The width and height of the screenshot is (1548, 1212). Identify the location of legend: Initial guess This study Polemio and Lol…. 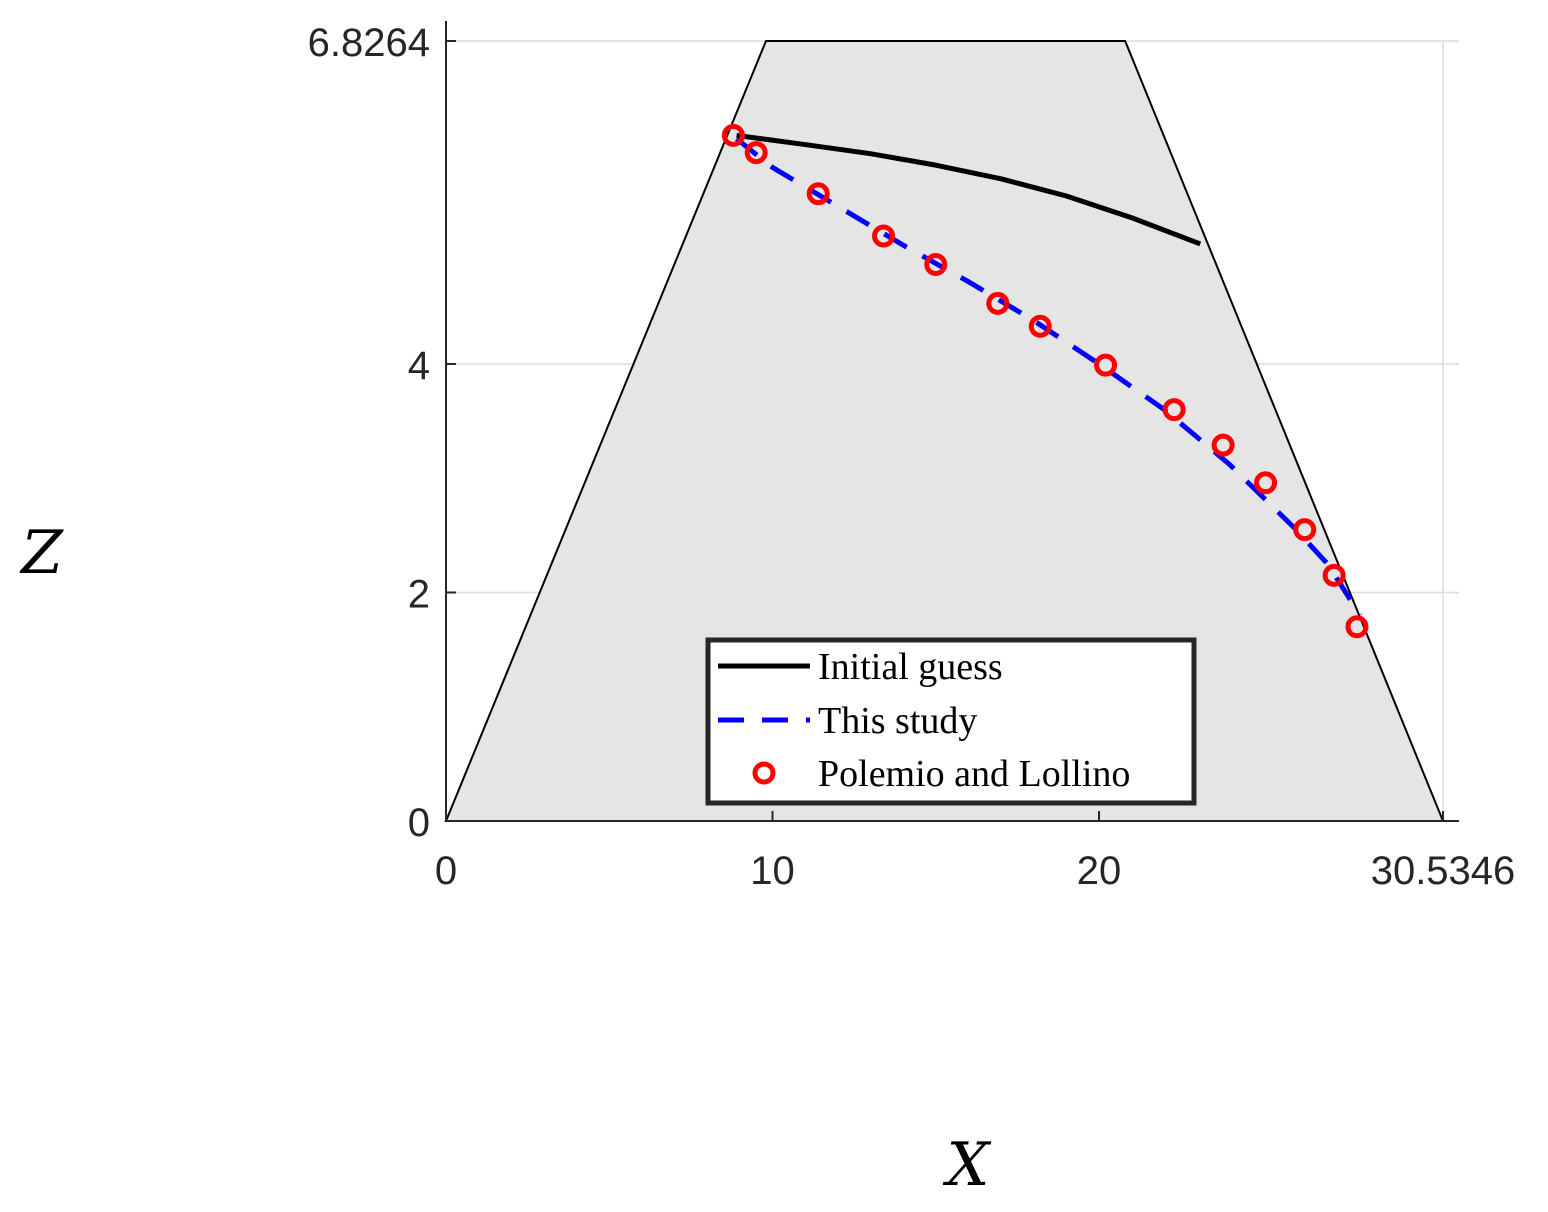
(951, 721).